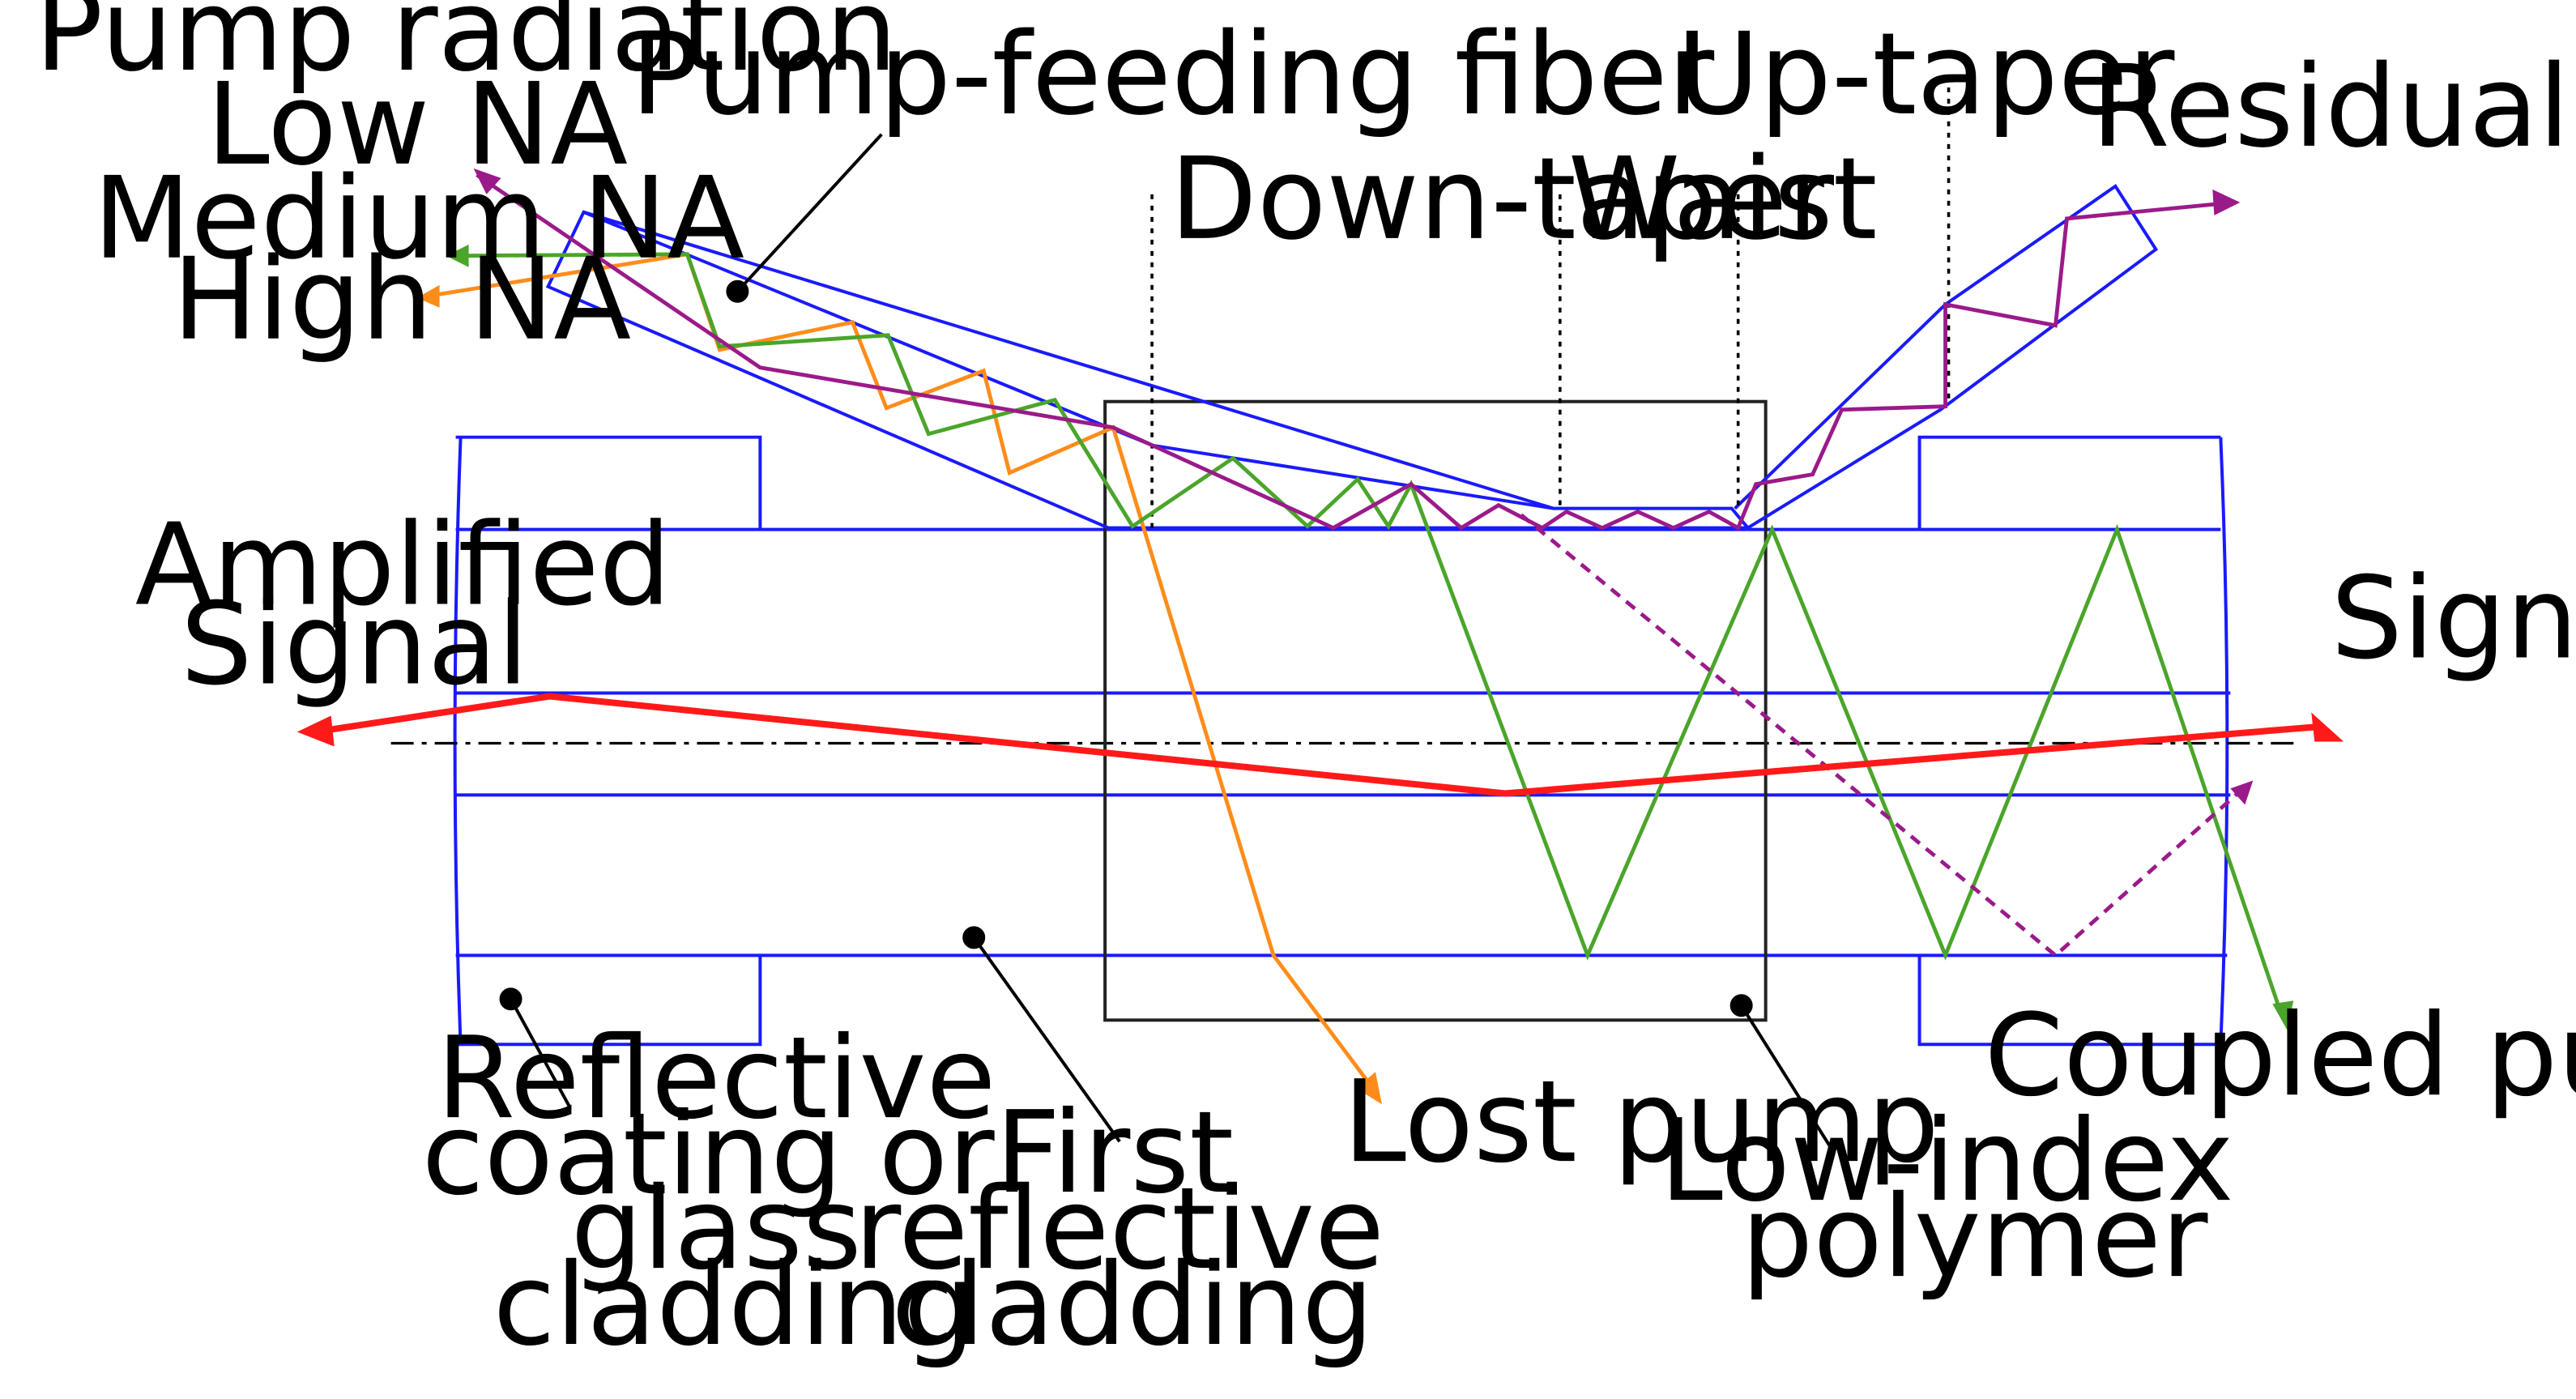 The height and width of the screenshot is (1399, 2576). I want to click on label-reflective-coating-line: Reflective, so click(716, 1078).